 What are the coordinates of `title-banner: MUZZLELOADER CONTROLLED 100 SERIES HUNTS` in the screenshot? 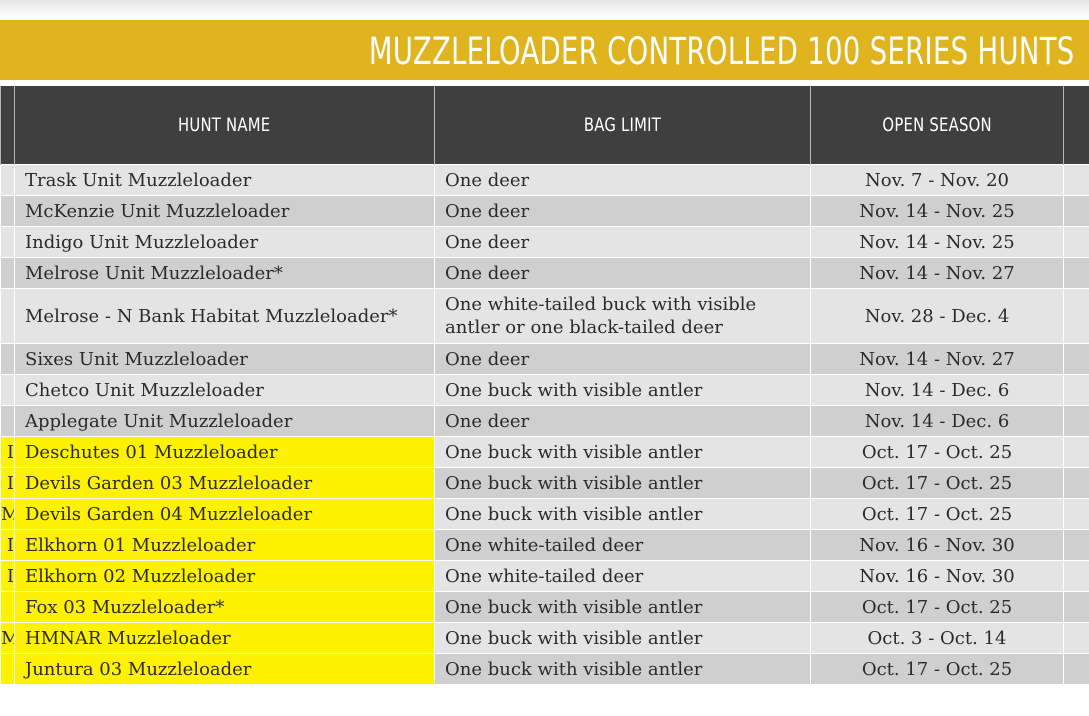 It's located at (544, 50).